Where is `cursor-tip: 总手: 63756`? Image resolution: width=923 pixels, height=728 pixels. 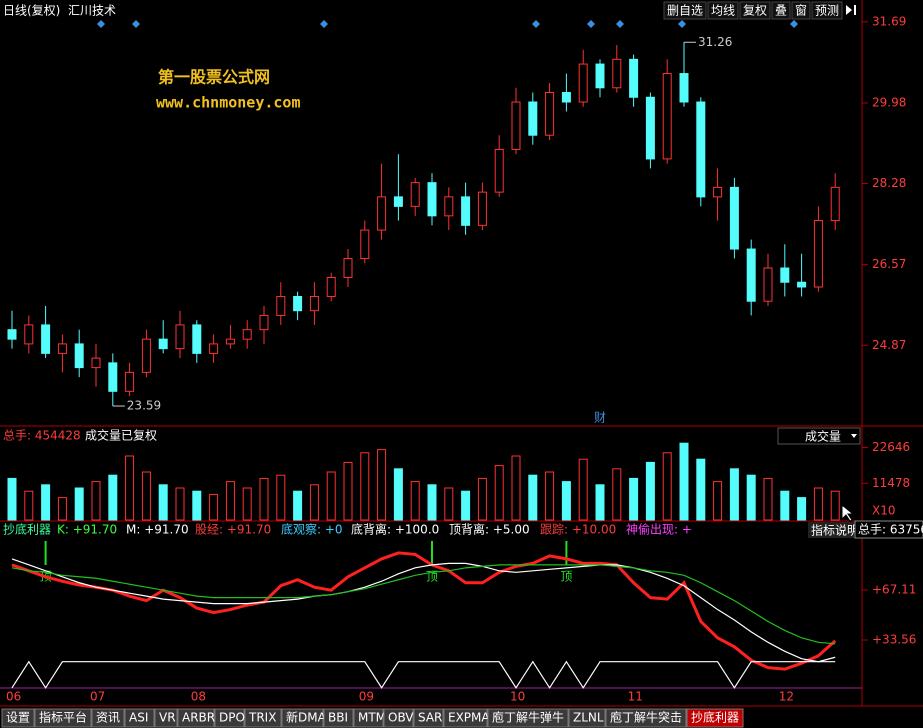
cursor-tip: 总手: 63756 is located at coordinates (890, 530).